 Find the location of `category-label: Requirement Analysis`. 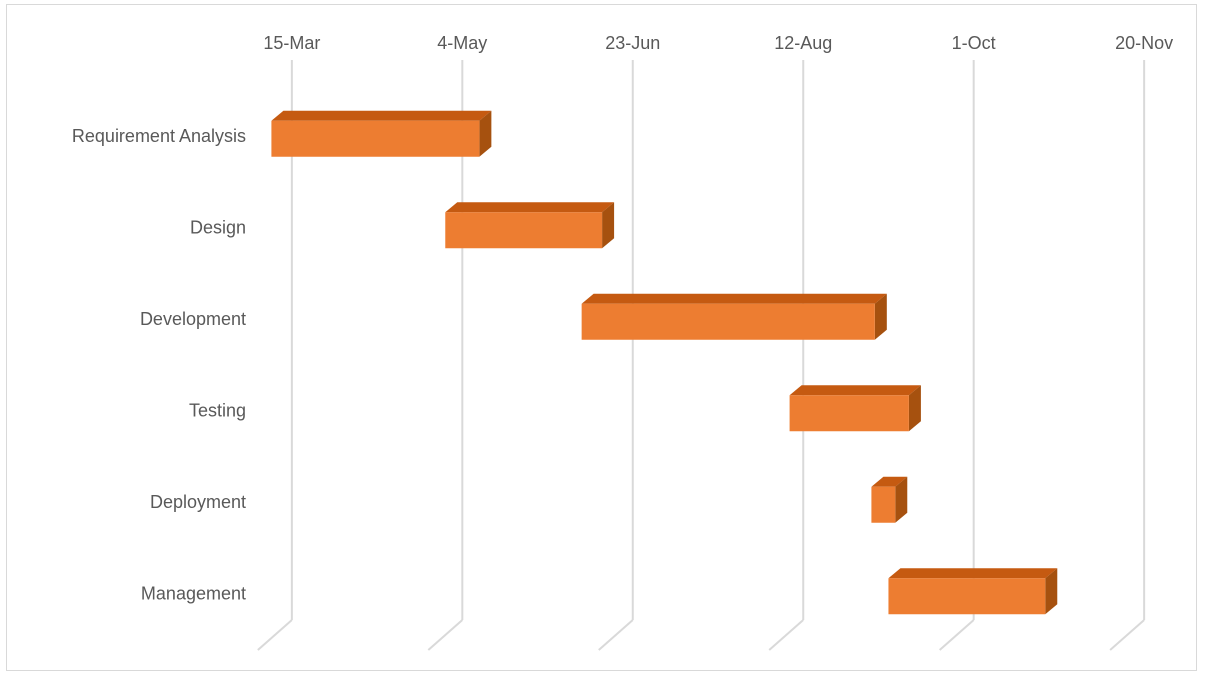

category-label: Requirement Analysis is located at coordinates (159, 136).